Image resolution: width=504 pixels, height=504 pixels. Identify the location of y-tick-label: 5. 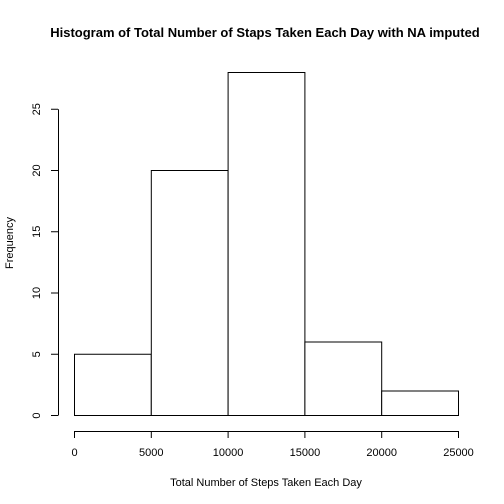
(37, 354).